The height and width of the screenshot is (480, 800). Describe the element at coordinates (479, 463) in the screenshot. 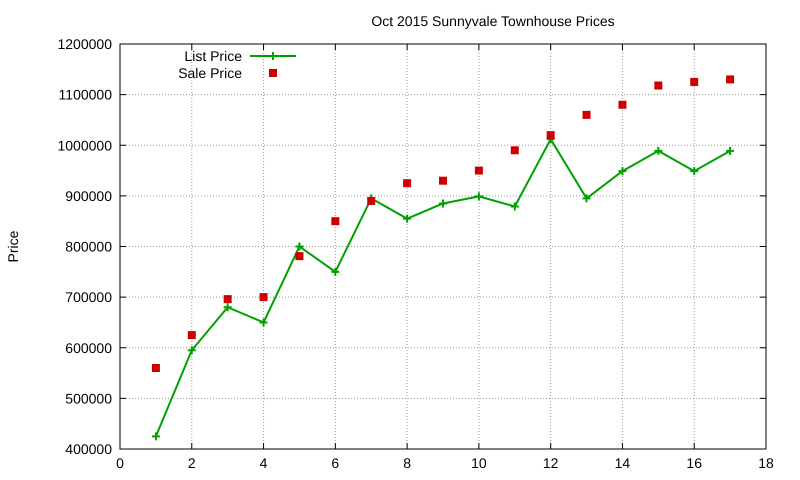

I see `x-tick-label: 10` at that location.